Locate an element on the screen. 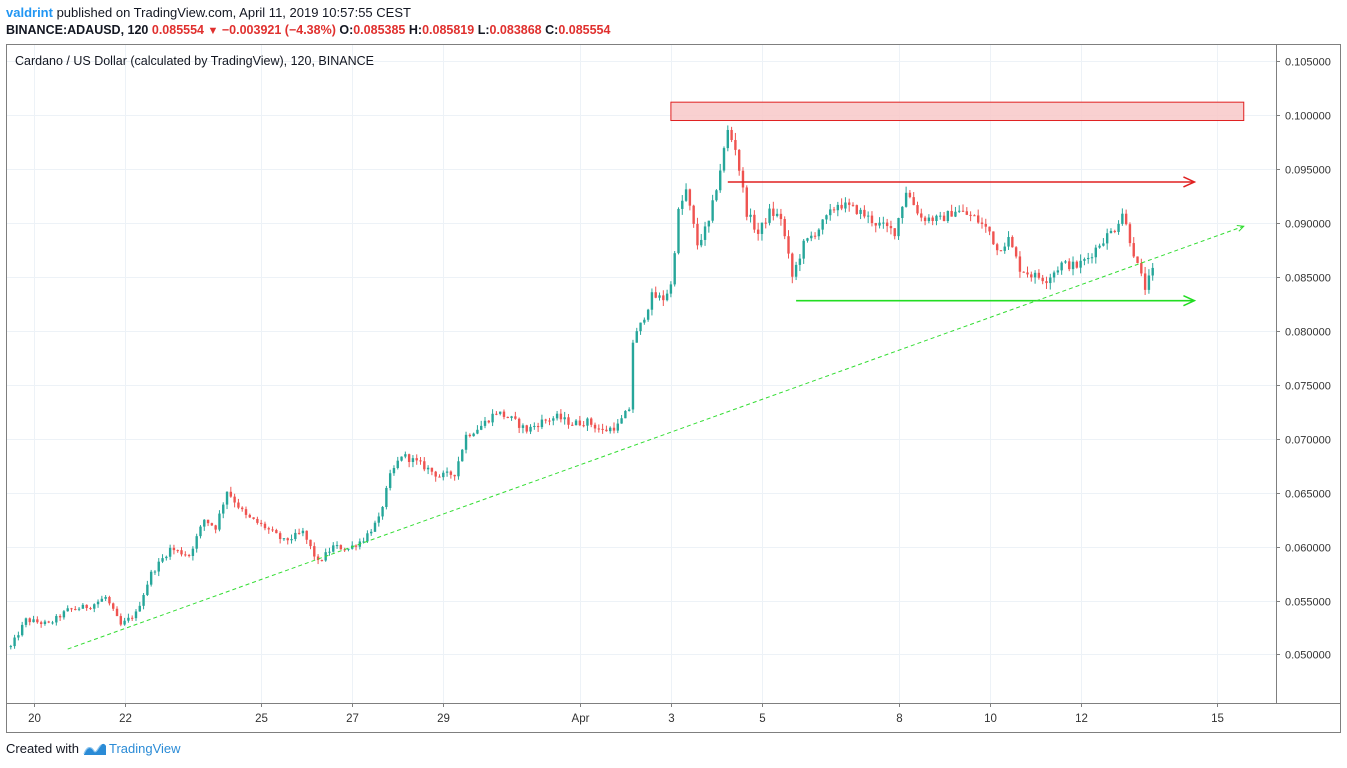  time-axis: 20 22 25 27 29 Apr 3 5 8 10 12 15 is located at coordinates (626, 714).